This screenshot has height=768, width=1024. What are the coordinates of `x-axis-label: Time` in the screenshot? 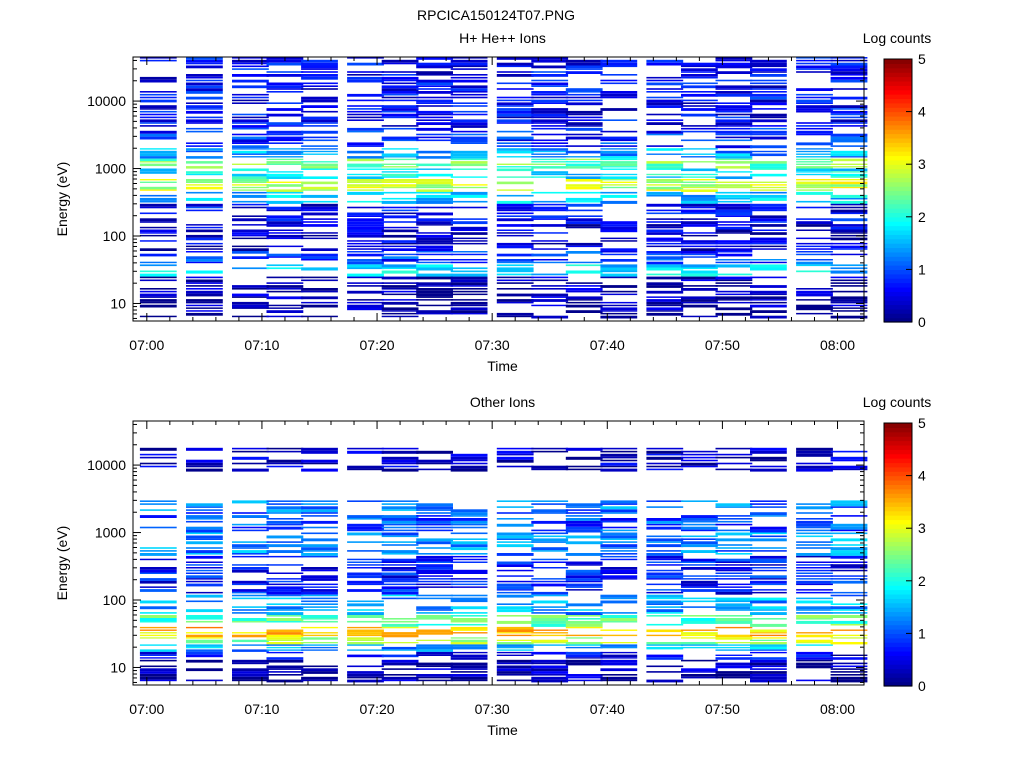 It's located at (502, 730).